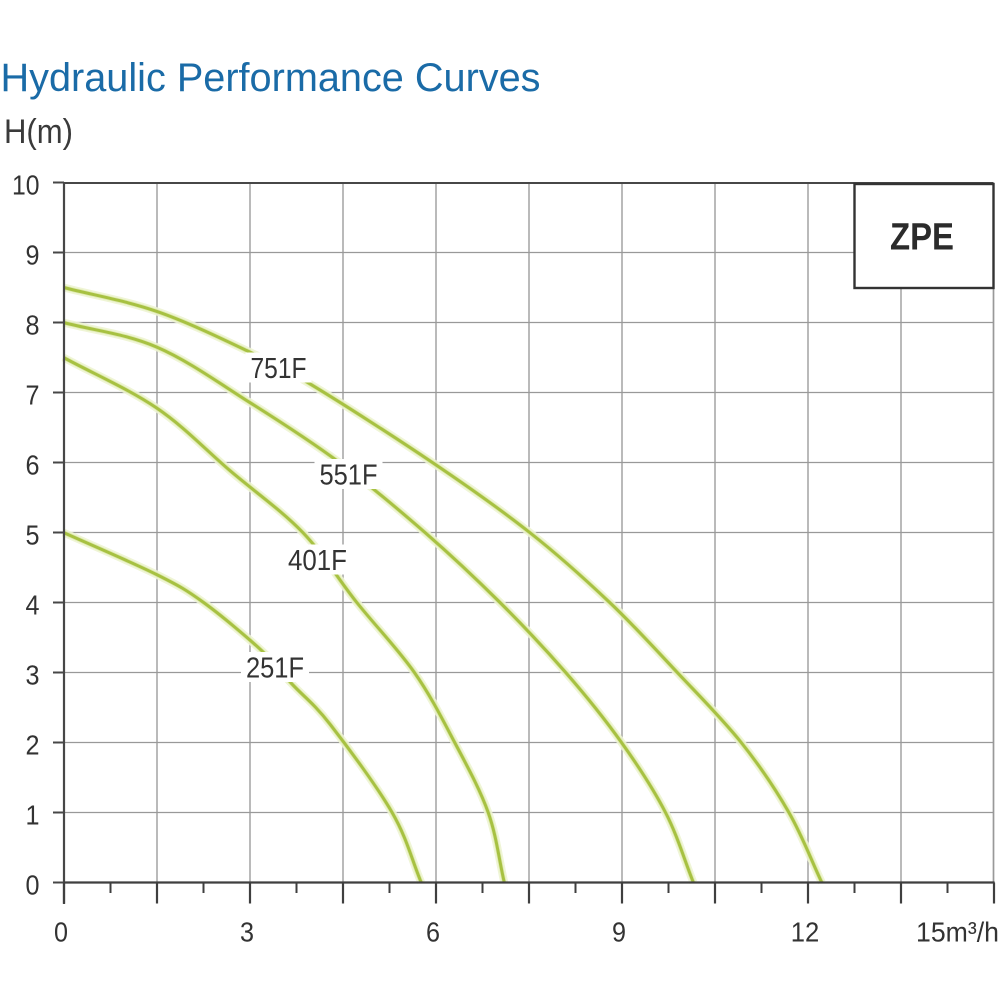 This screenshot has width=1000, height=1000. Describe the element at coordinates (38, 132) in the screenshot. I see `svg-text: H(m)` at that location.